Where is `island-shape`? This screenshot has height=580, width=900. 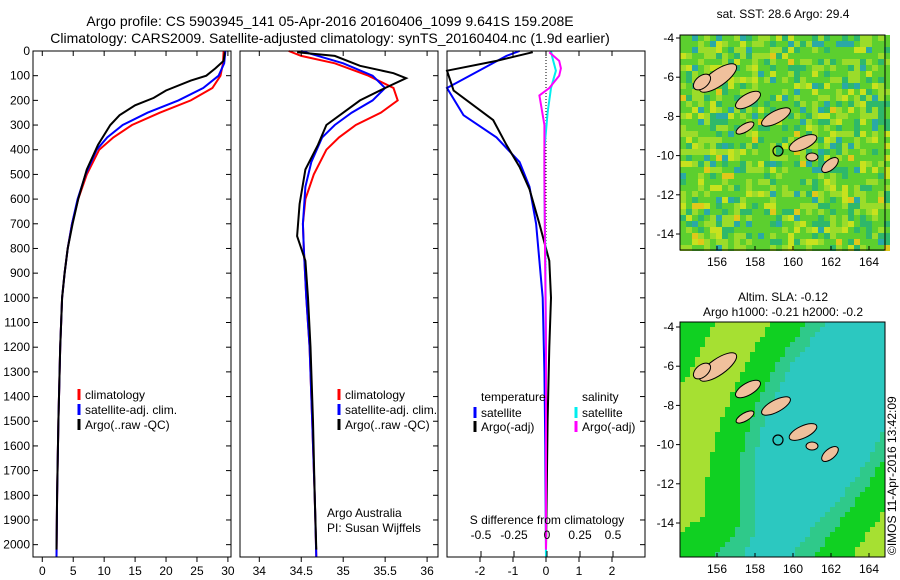 island-shape is located at coordinates (718, 367).